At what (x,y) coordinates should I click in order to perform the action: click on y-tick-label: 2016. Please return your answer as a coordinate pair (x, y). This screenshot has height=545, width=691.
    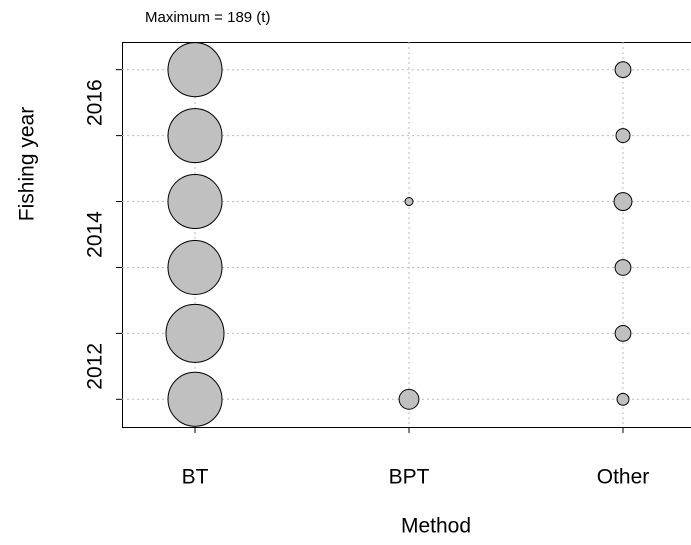
    Looking at the image, I should click on (95, 102).